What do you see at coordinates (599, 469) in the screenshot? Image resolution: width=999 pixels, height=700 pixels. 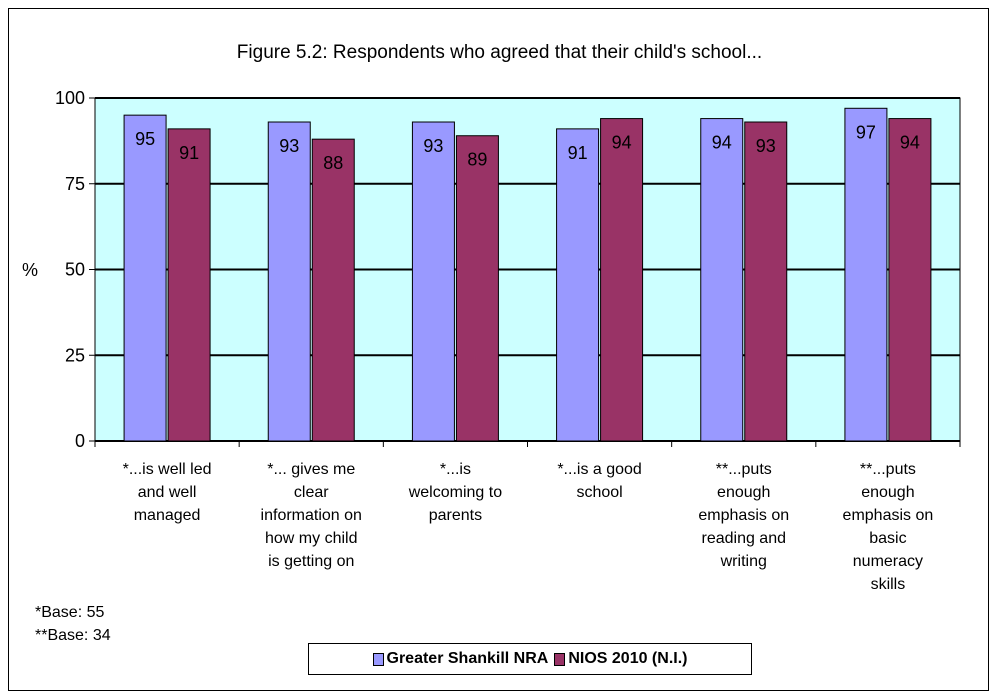 I see `x-category-label-line: *...is a good` at bounding box center [599, 469].